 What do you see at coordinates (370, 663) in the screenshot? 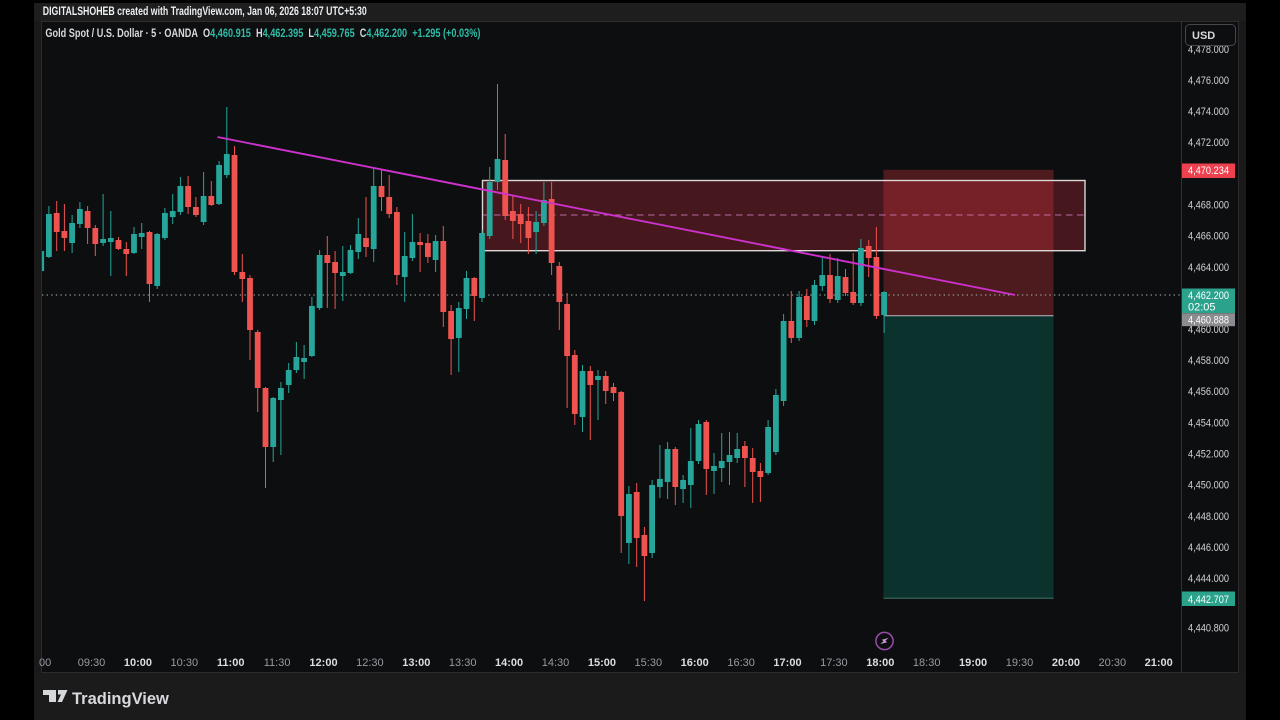
I see `svg-text: 12:30` at bounding box center [370, 663].